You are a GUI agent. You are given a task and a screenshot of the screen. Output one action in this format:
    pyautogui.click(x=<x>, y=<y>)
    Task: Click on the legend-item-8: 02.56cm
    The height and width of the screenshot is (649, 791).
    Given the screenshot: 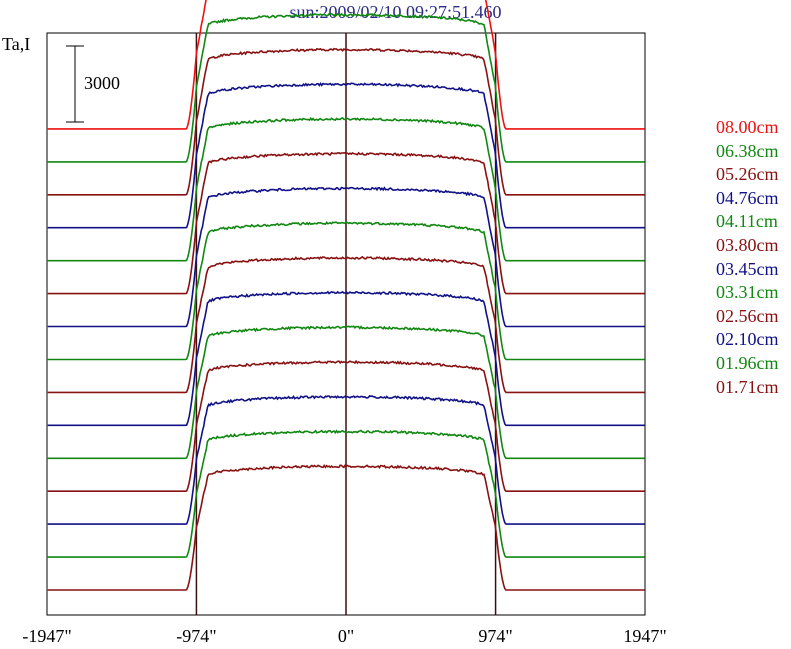 What is the action you would take?
    pyautogui.click(x=747, y=315)
    